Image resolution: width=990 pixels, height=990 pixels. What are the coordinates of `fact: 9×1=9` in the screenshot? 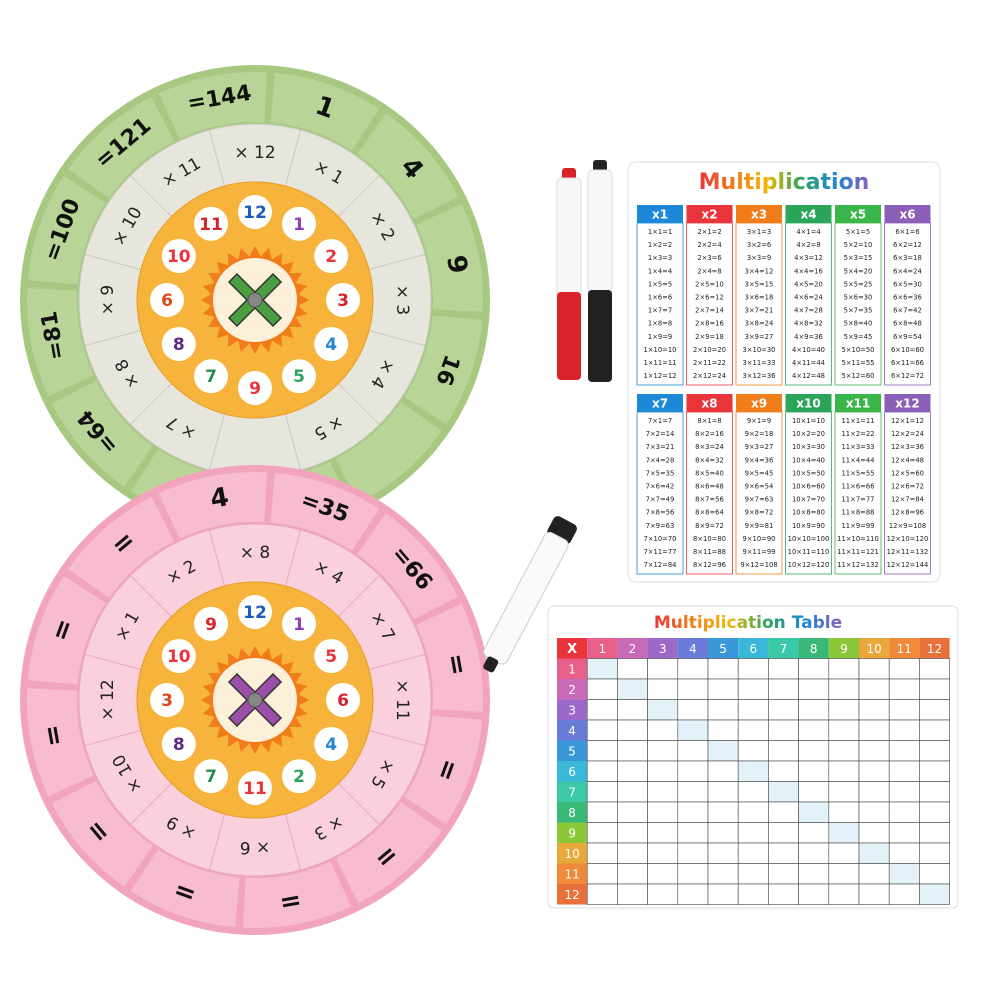 It's located at (759, 421).